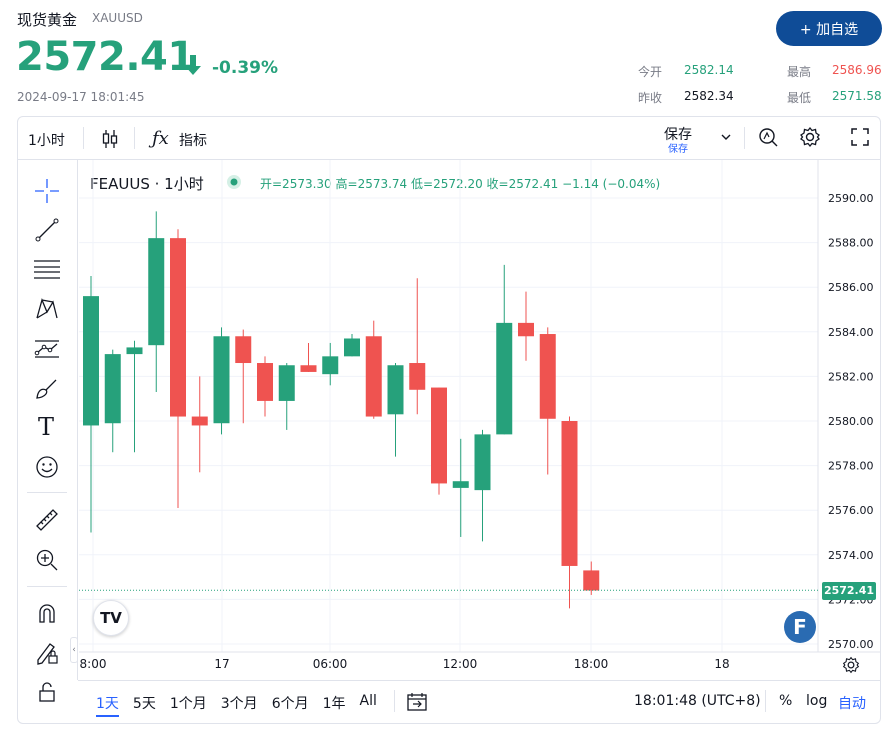  What do you see at coordinates (650, 72) in the screenshot?
I see `open-label: 今开` at bounding box center [650, 72].